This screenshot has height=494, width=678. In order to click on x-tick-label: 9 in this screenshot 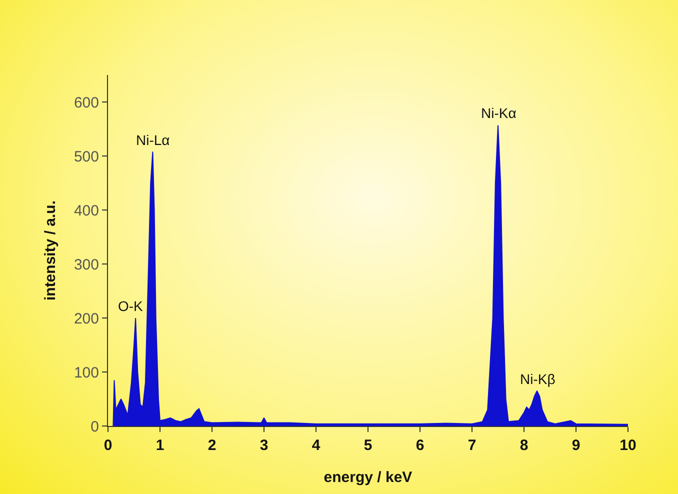, I will do `click(576, 445)`.